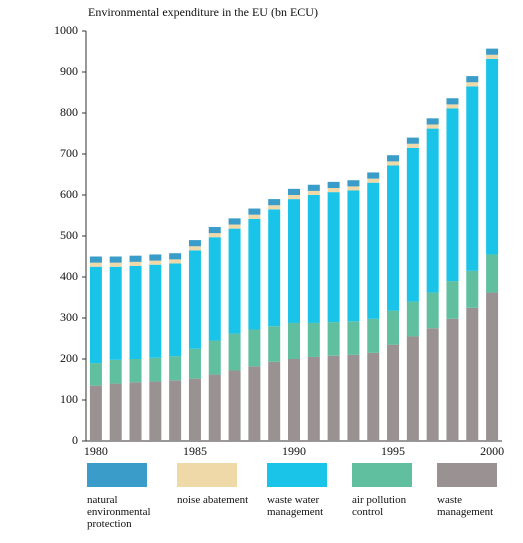 The image size is (523, 543). What do you see at coordinates (69, 399) in the screenshot?
I see `y-tick-label: 100` at bounding box center [69, 399].